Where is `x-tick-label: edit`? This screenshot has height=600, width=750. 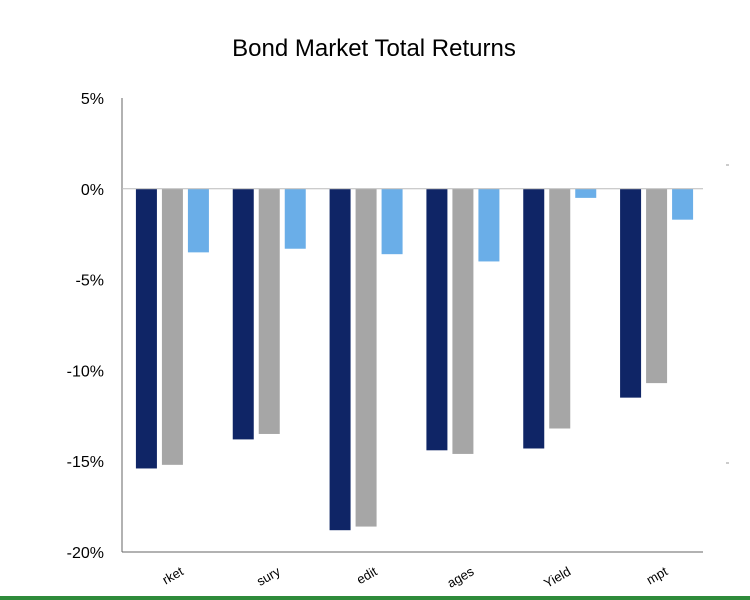 x-tick-label: edit is located at coordinates (367, 575).